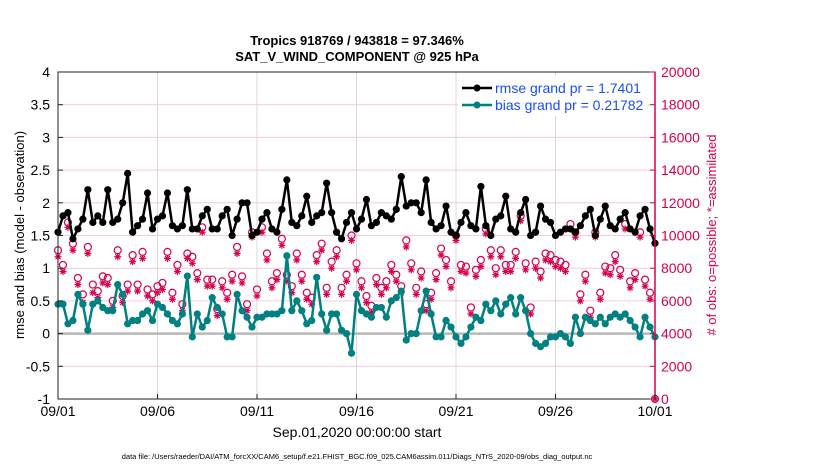 This screenshot has width=830, height=475. I want to click on y-right-tick-label: 4000, so click(676, 334).